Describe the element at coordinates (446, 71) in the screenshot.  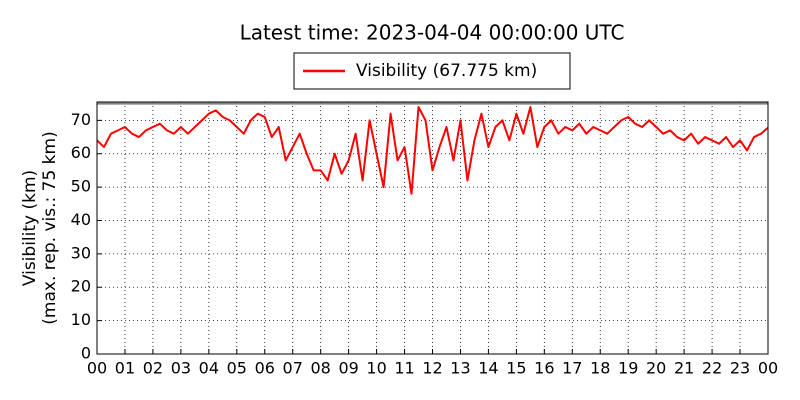
I see `legend-label: Visibility (67.775 km)` at that location.